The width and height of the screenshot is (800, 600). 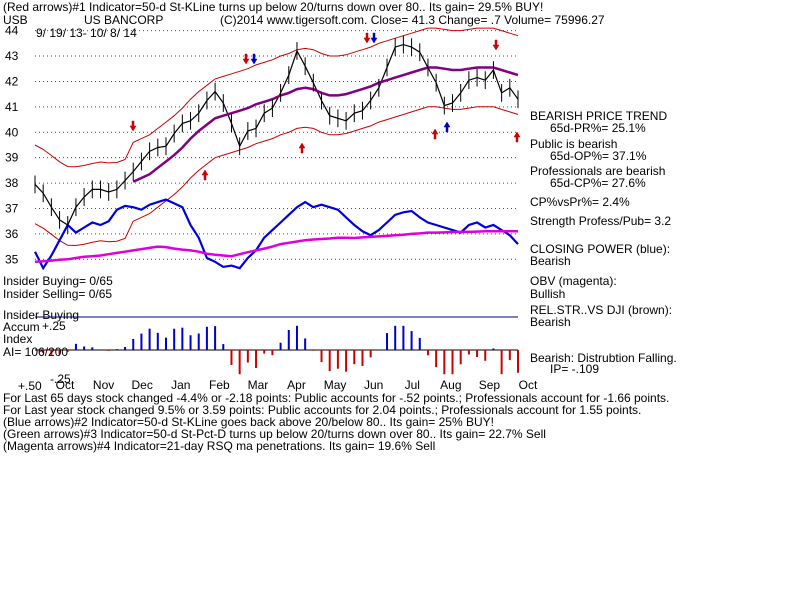 What do you see at coordinates (598, 128) in the screenshot?
I see `pr-percent-label: 65d-PR%= 25.1%` at bounding box center [598, 128].